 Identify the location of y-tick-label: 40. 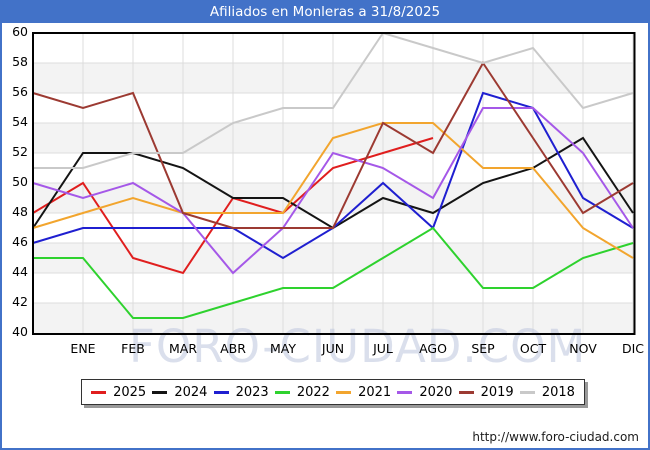
(20, 331).